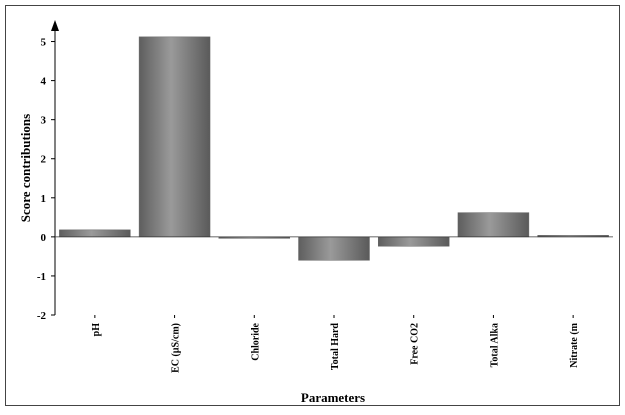  What do you see at coordinates (494, 345) in the screenshot?
I see `x-tick-label-5: Total Alka` at bounding box center [494, 345].